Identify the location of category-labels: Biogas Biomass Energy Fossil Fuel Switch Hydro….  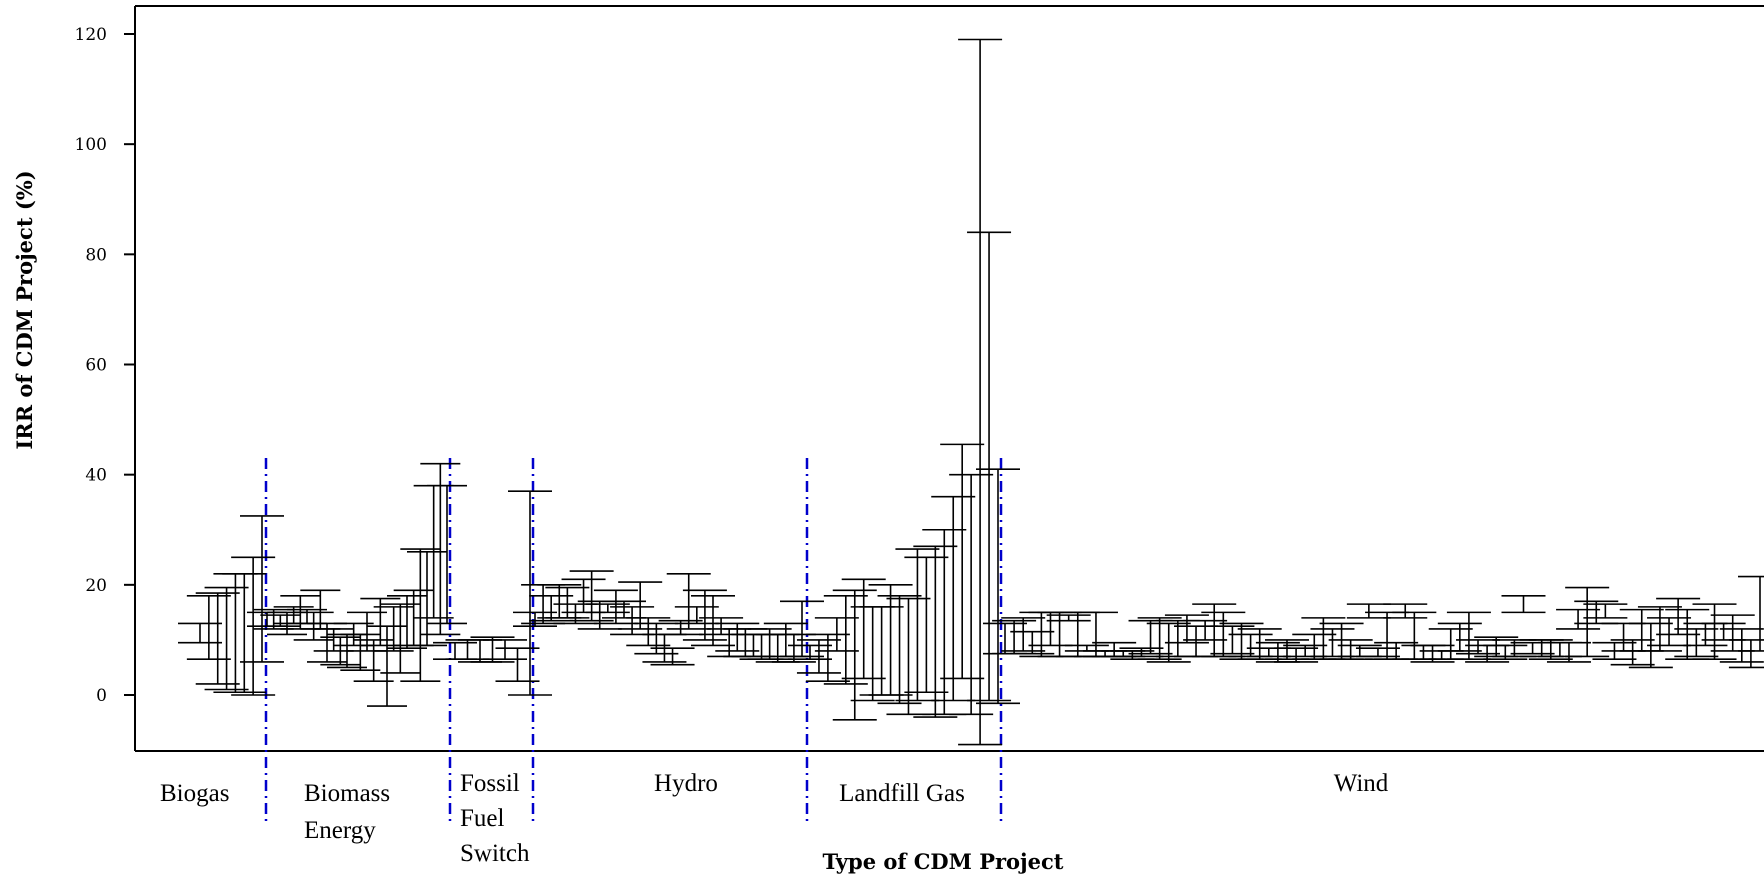
(774, 818).